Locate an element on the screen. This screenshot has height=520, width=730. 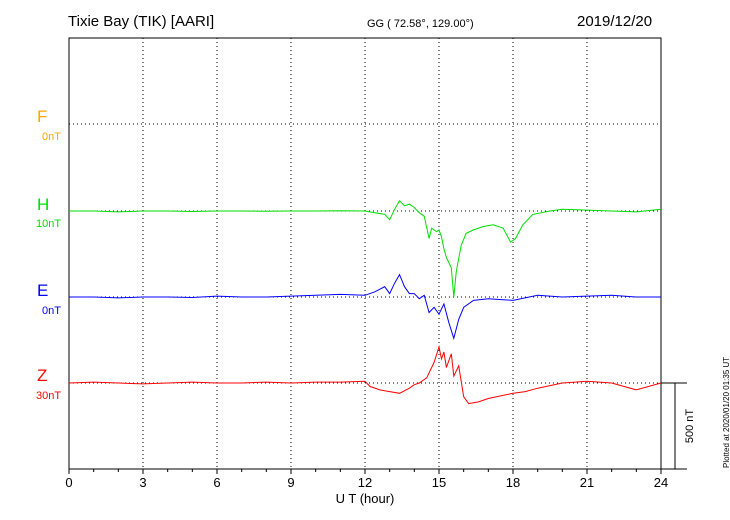
x-tick-label: 24 is located at coordinates (661, 482).